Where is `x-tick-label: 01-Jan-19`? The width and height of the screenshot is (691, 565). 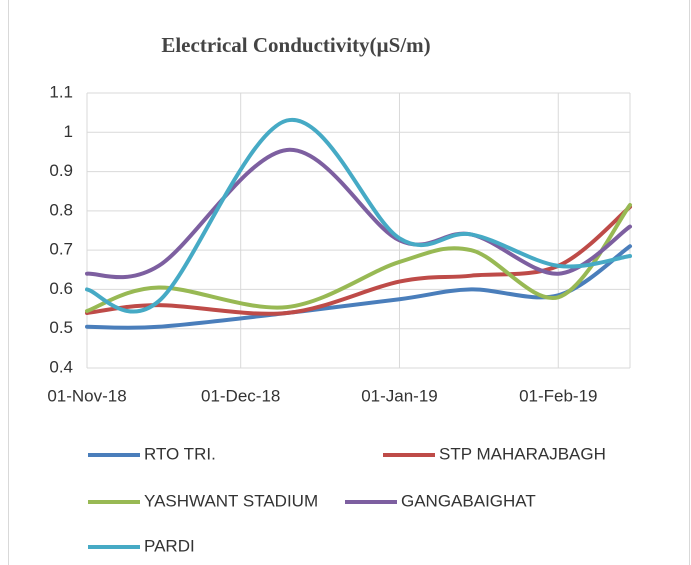 x-tick-label: 01-Jan-19 is located at coordinates (399, 395).